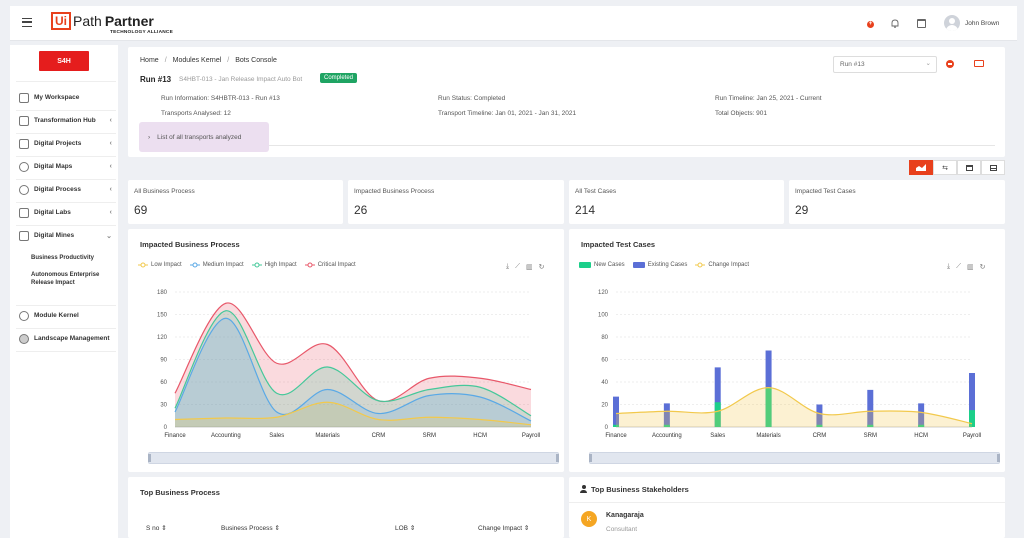 This screenshot has height=538, width=1024. What do you see at coordinates (982, 23) in the screenshot?
I see `user-name: John Brown` at bounding box center [982, 23].